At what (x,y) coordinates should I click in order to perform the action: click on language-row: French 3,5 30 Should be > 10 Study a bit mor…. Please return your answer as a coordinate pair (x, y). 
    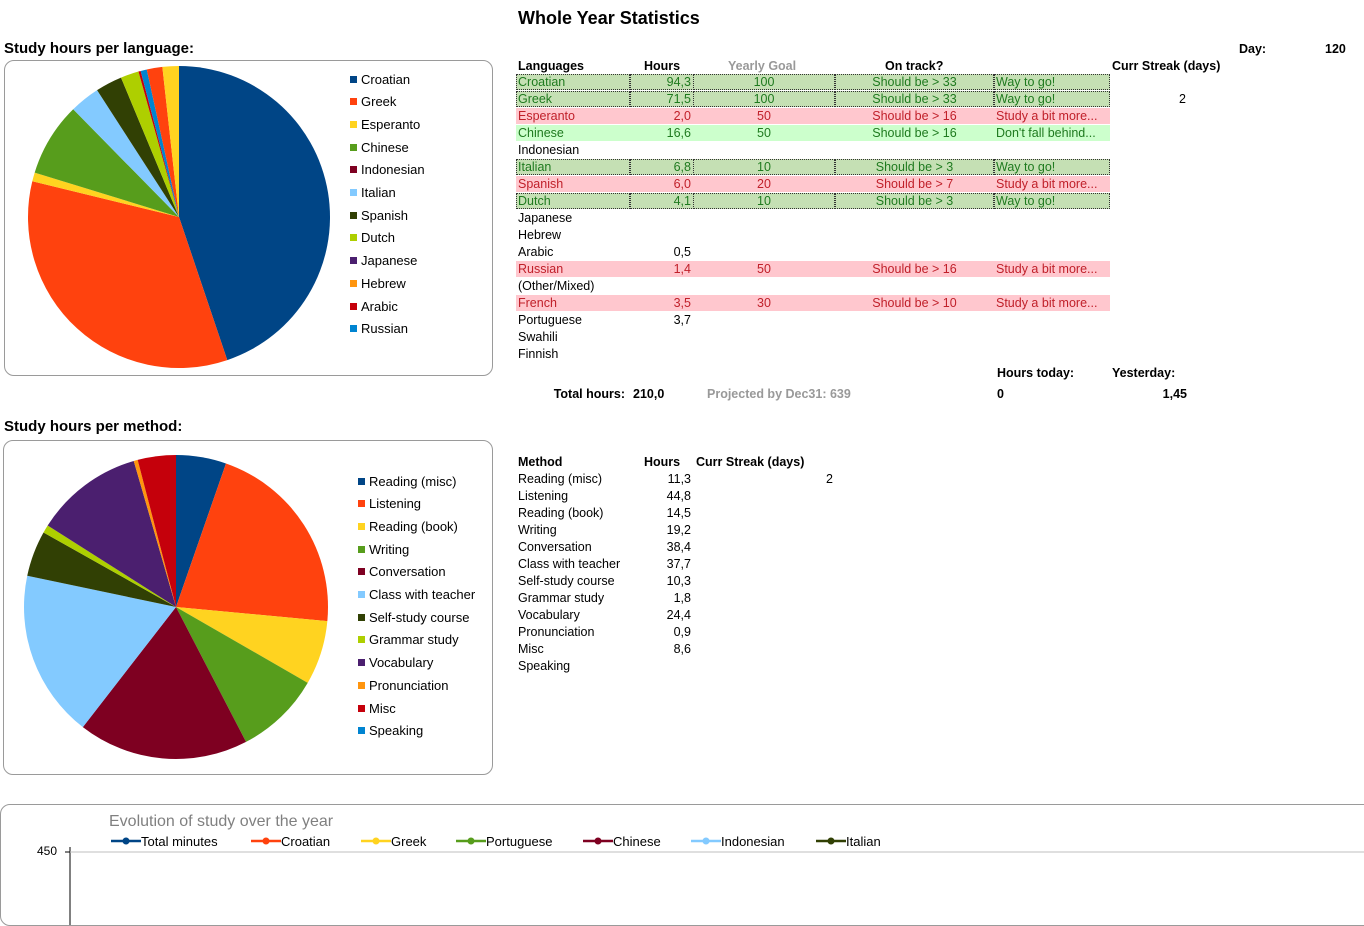
    Looking at the image, I should click on (813, 303).